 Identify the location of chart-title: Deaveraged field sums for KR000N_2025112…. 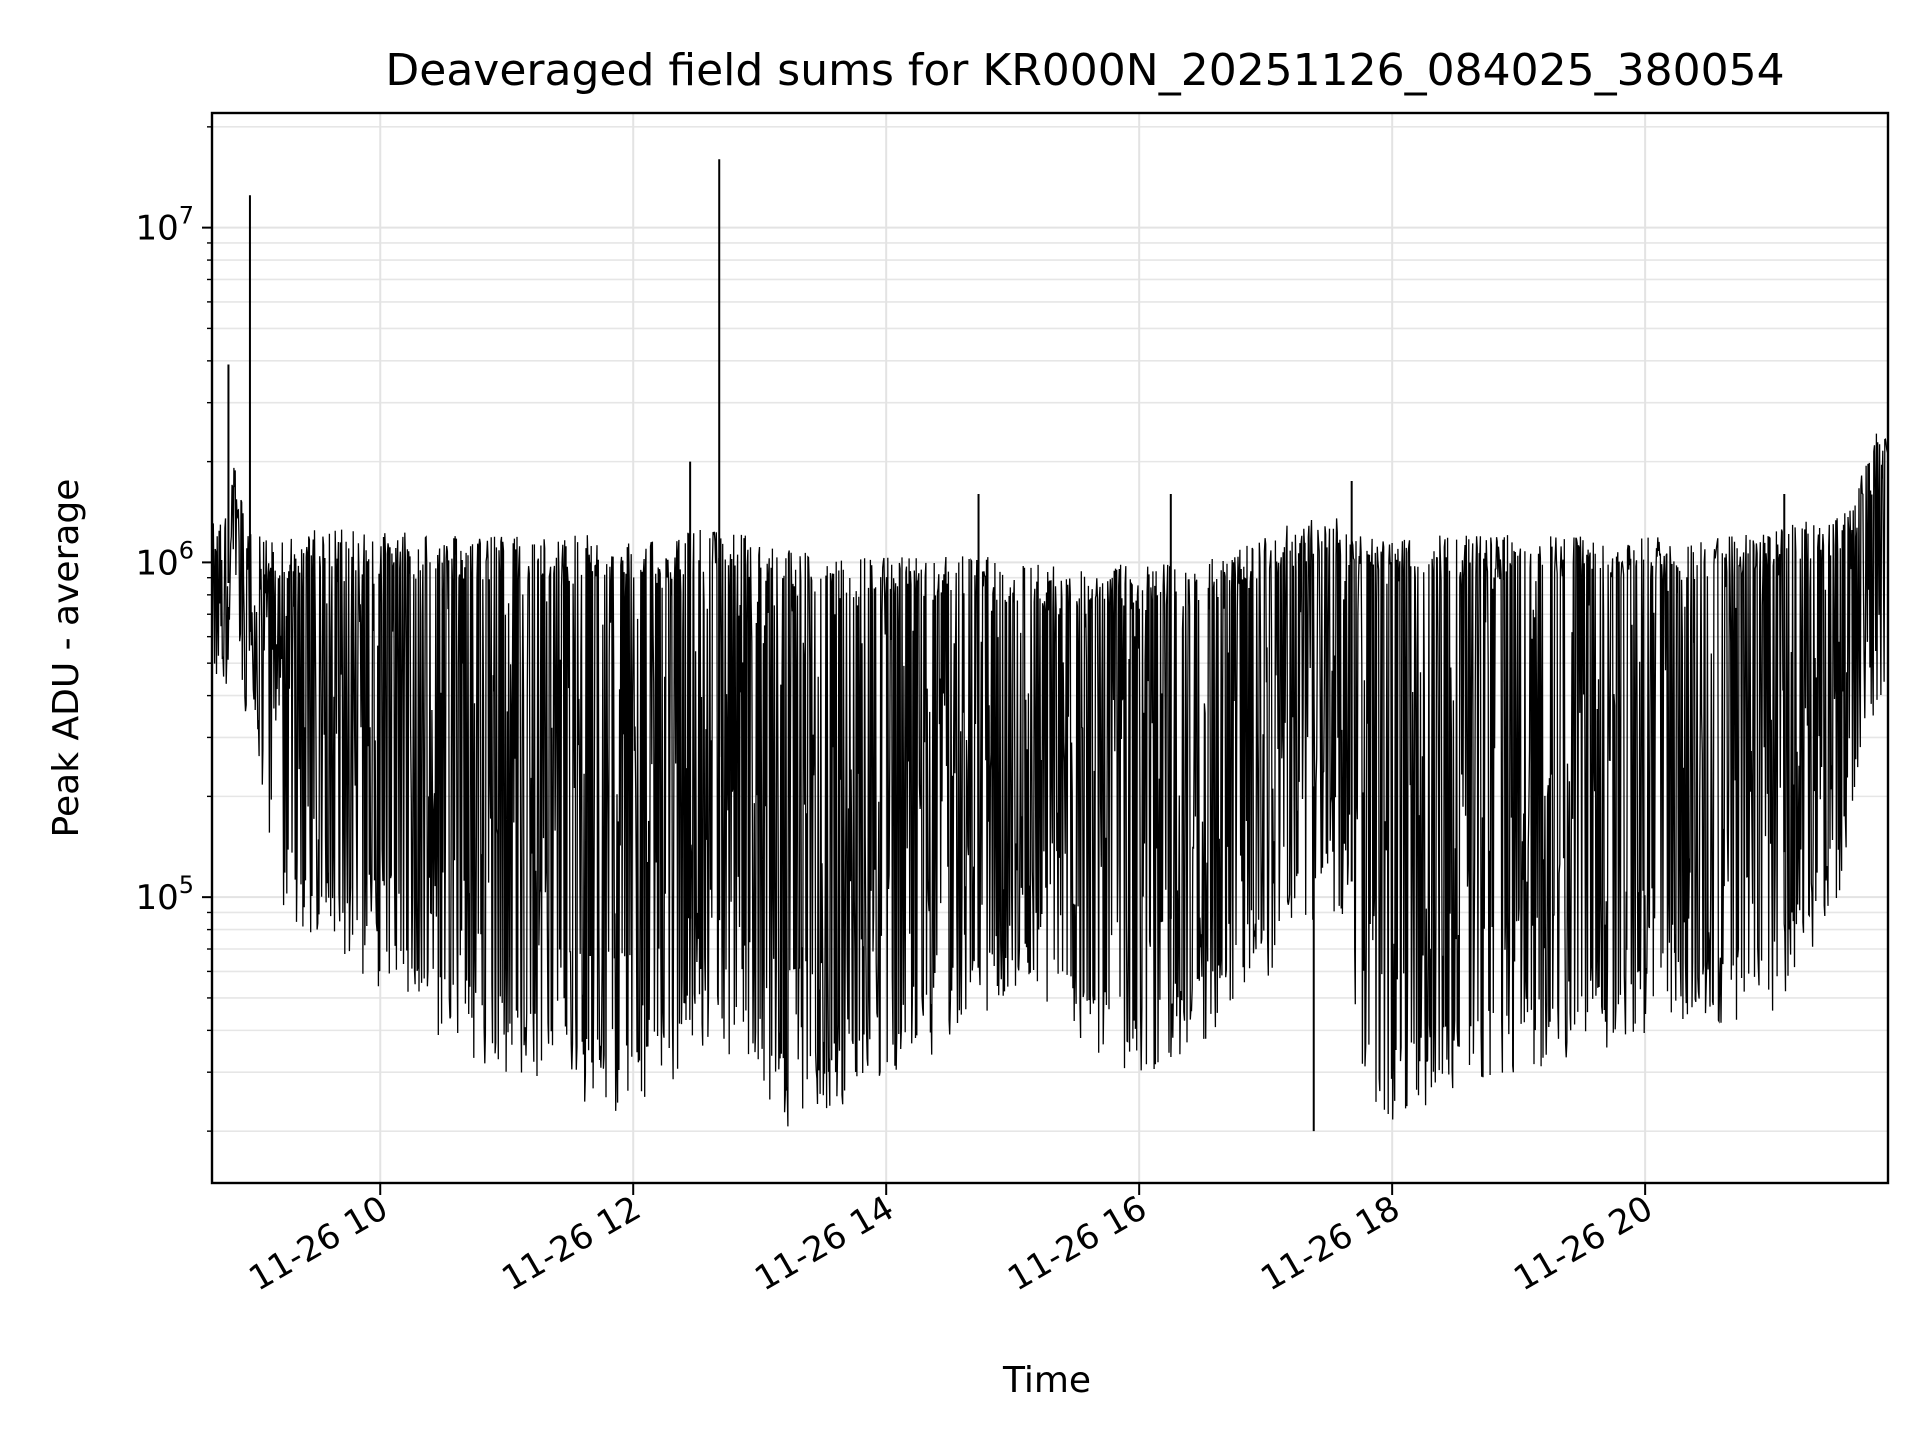
(1084, 70).